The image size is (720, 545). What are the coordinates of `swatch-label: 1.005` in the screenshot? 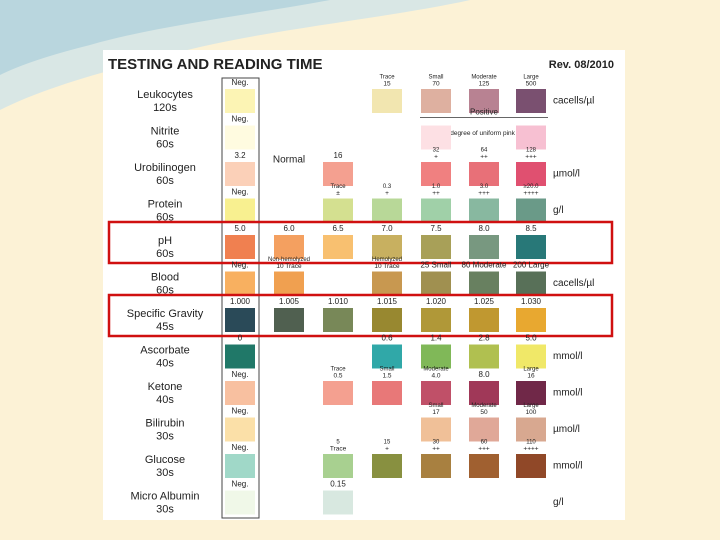 It's located at (289, 301).